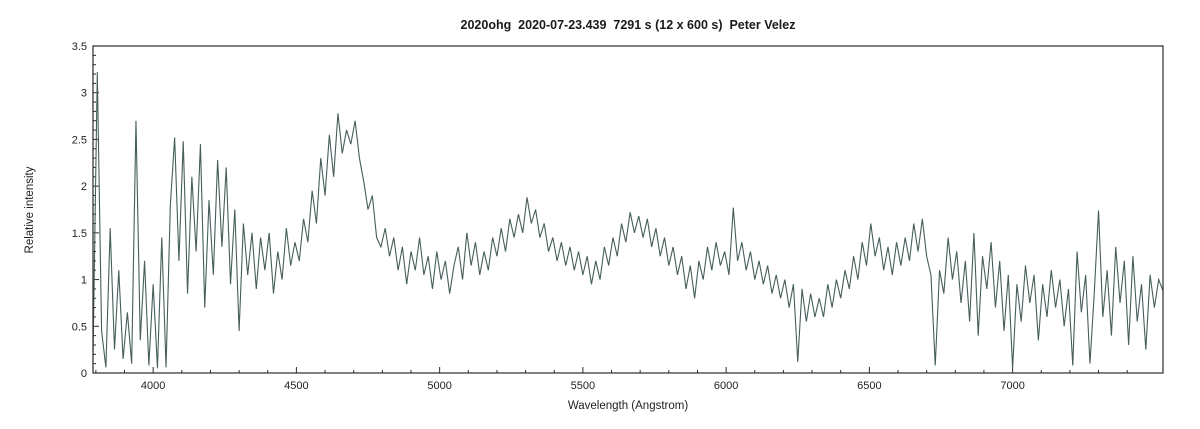 The image size is (1200, 429). Describe the element at coordinates (628, 406) in the screenshot. I see `x-axis-label: Wavelength (Angstrom)` at that location.